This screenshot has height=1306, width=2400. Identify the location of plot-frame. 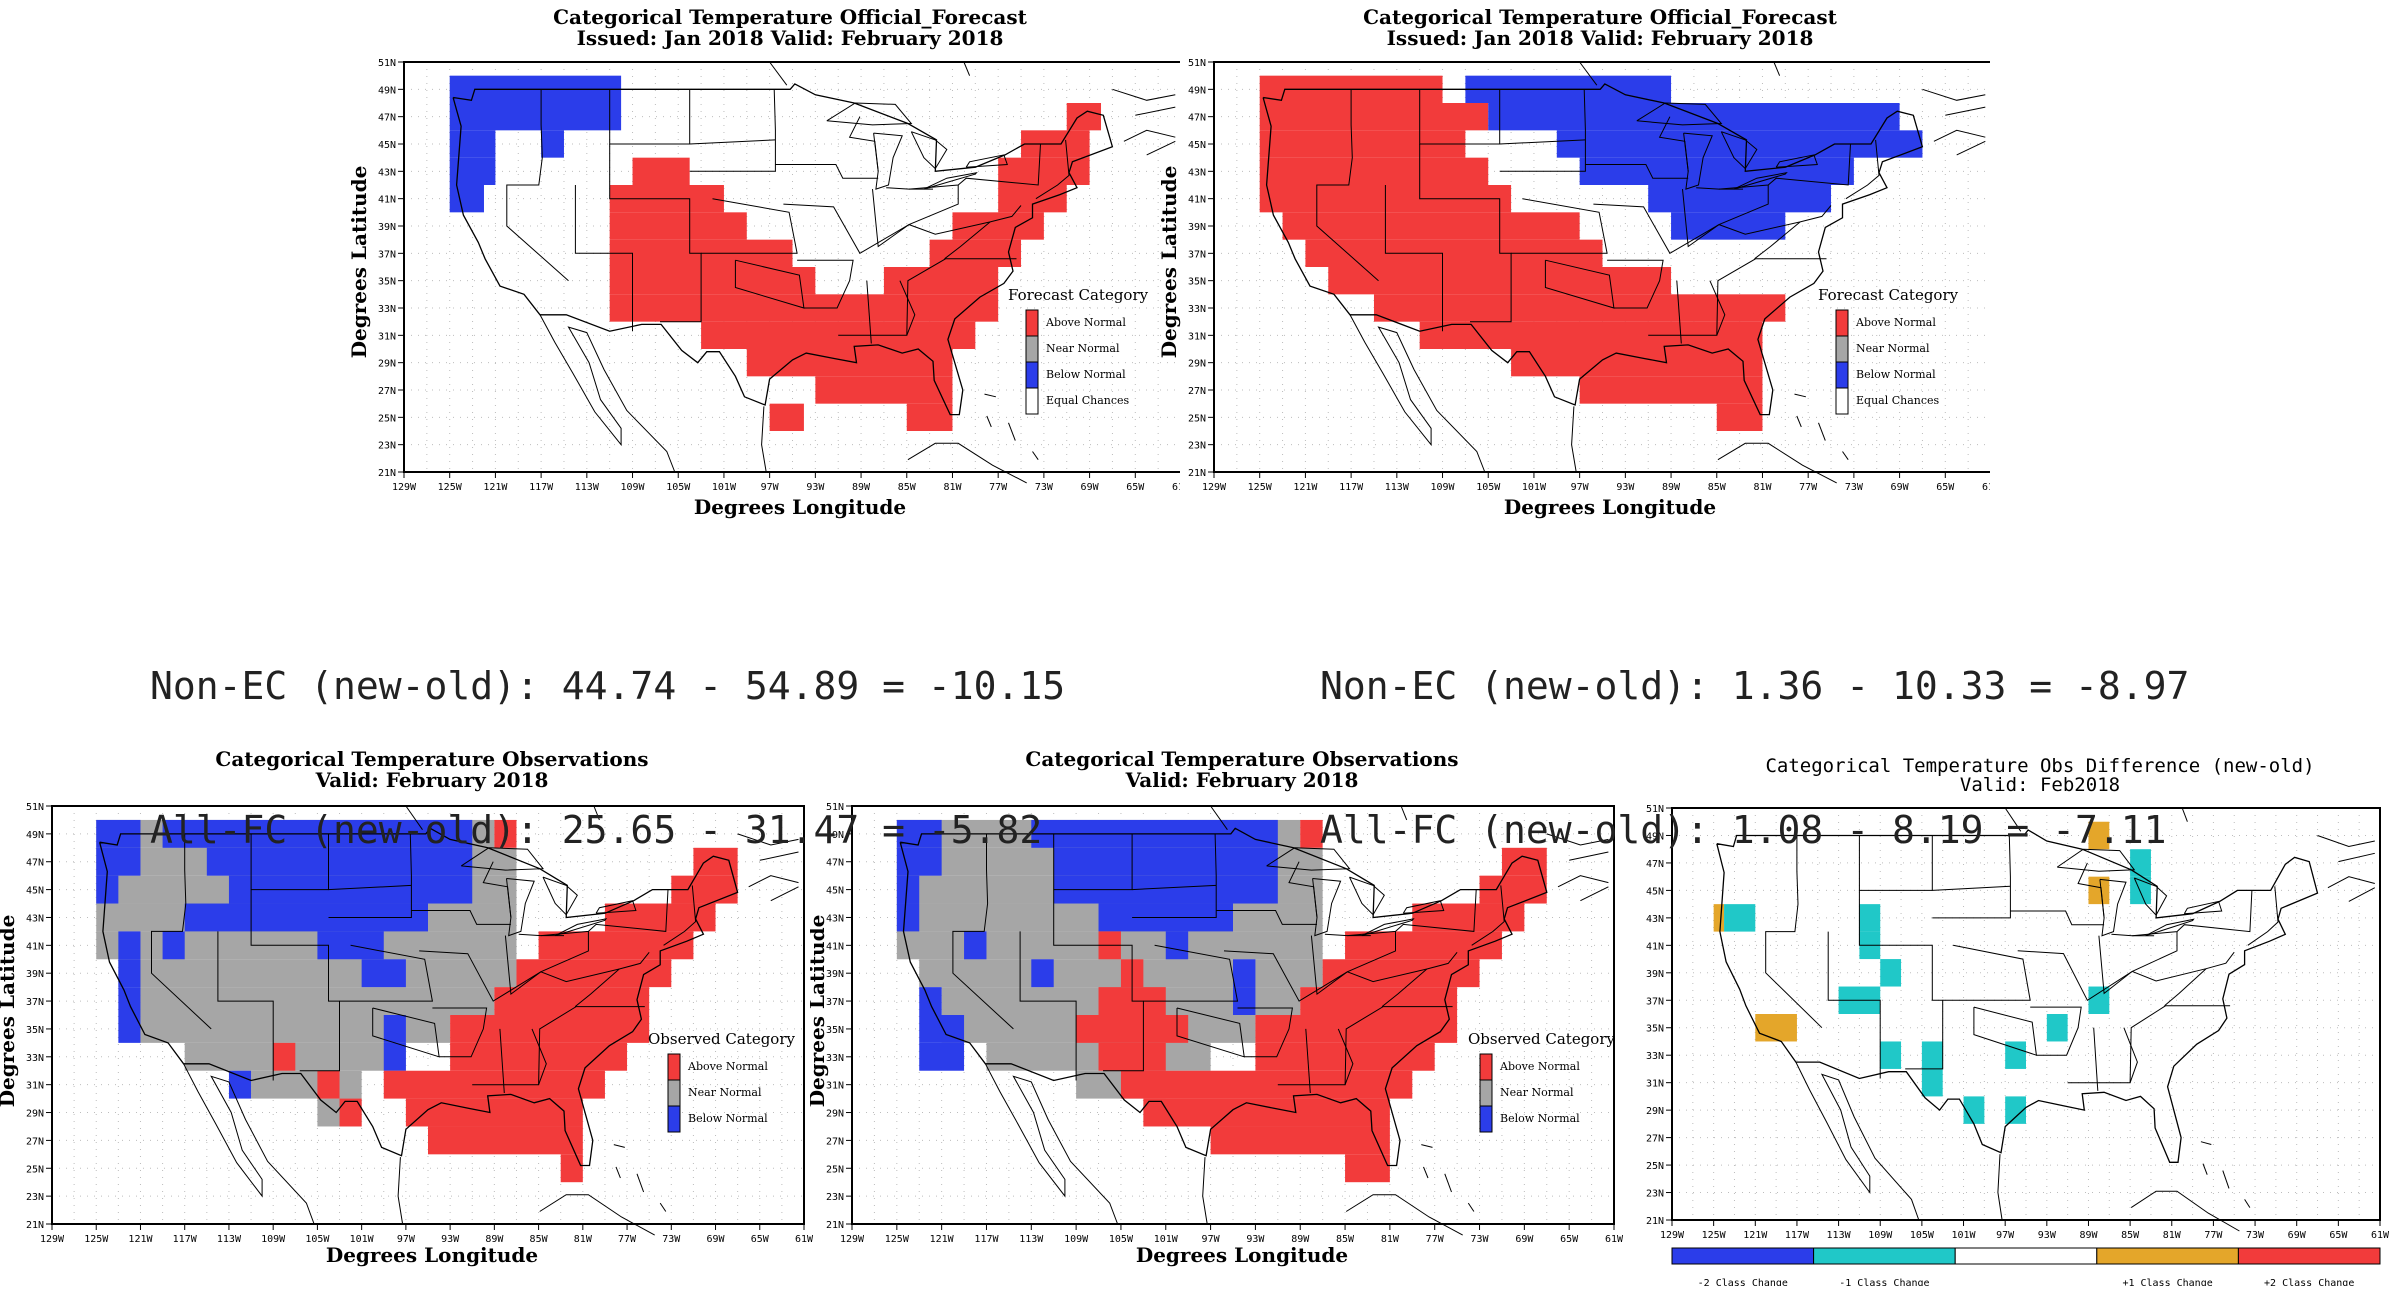
(428, 1015).